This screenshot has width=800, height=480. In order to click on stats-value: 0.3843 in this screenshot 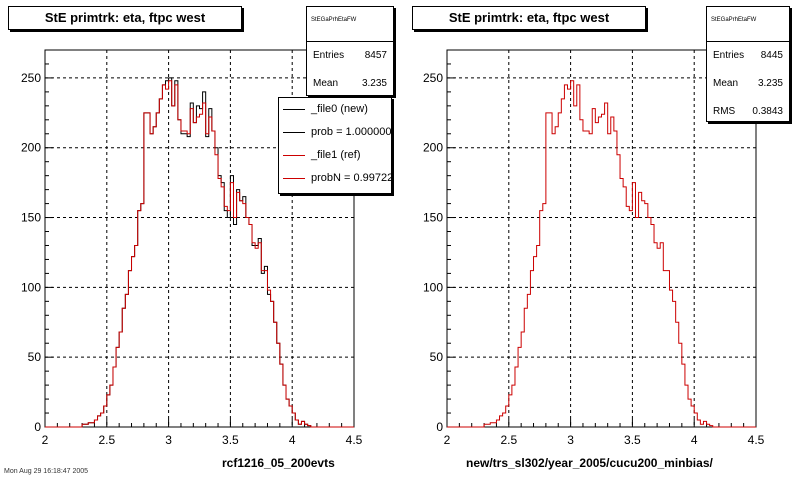, I will do `click(767, 111)`.